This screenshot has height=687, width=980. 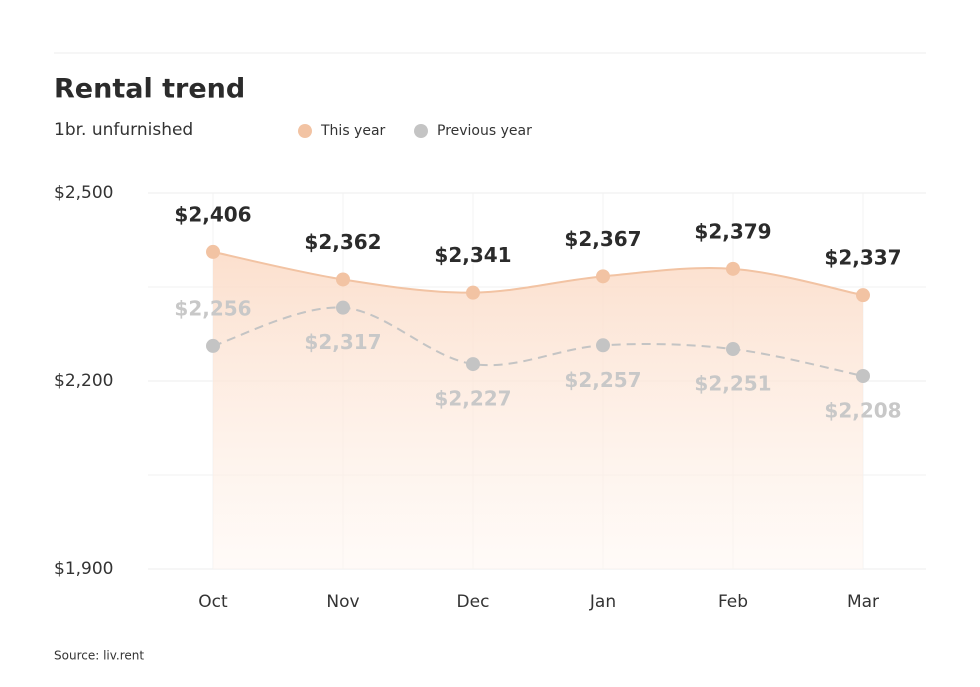 What do you see at coordinates (212, 308) in the screenshot?
I see `value-label: $2,256` at bounding box center [212, 308].